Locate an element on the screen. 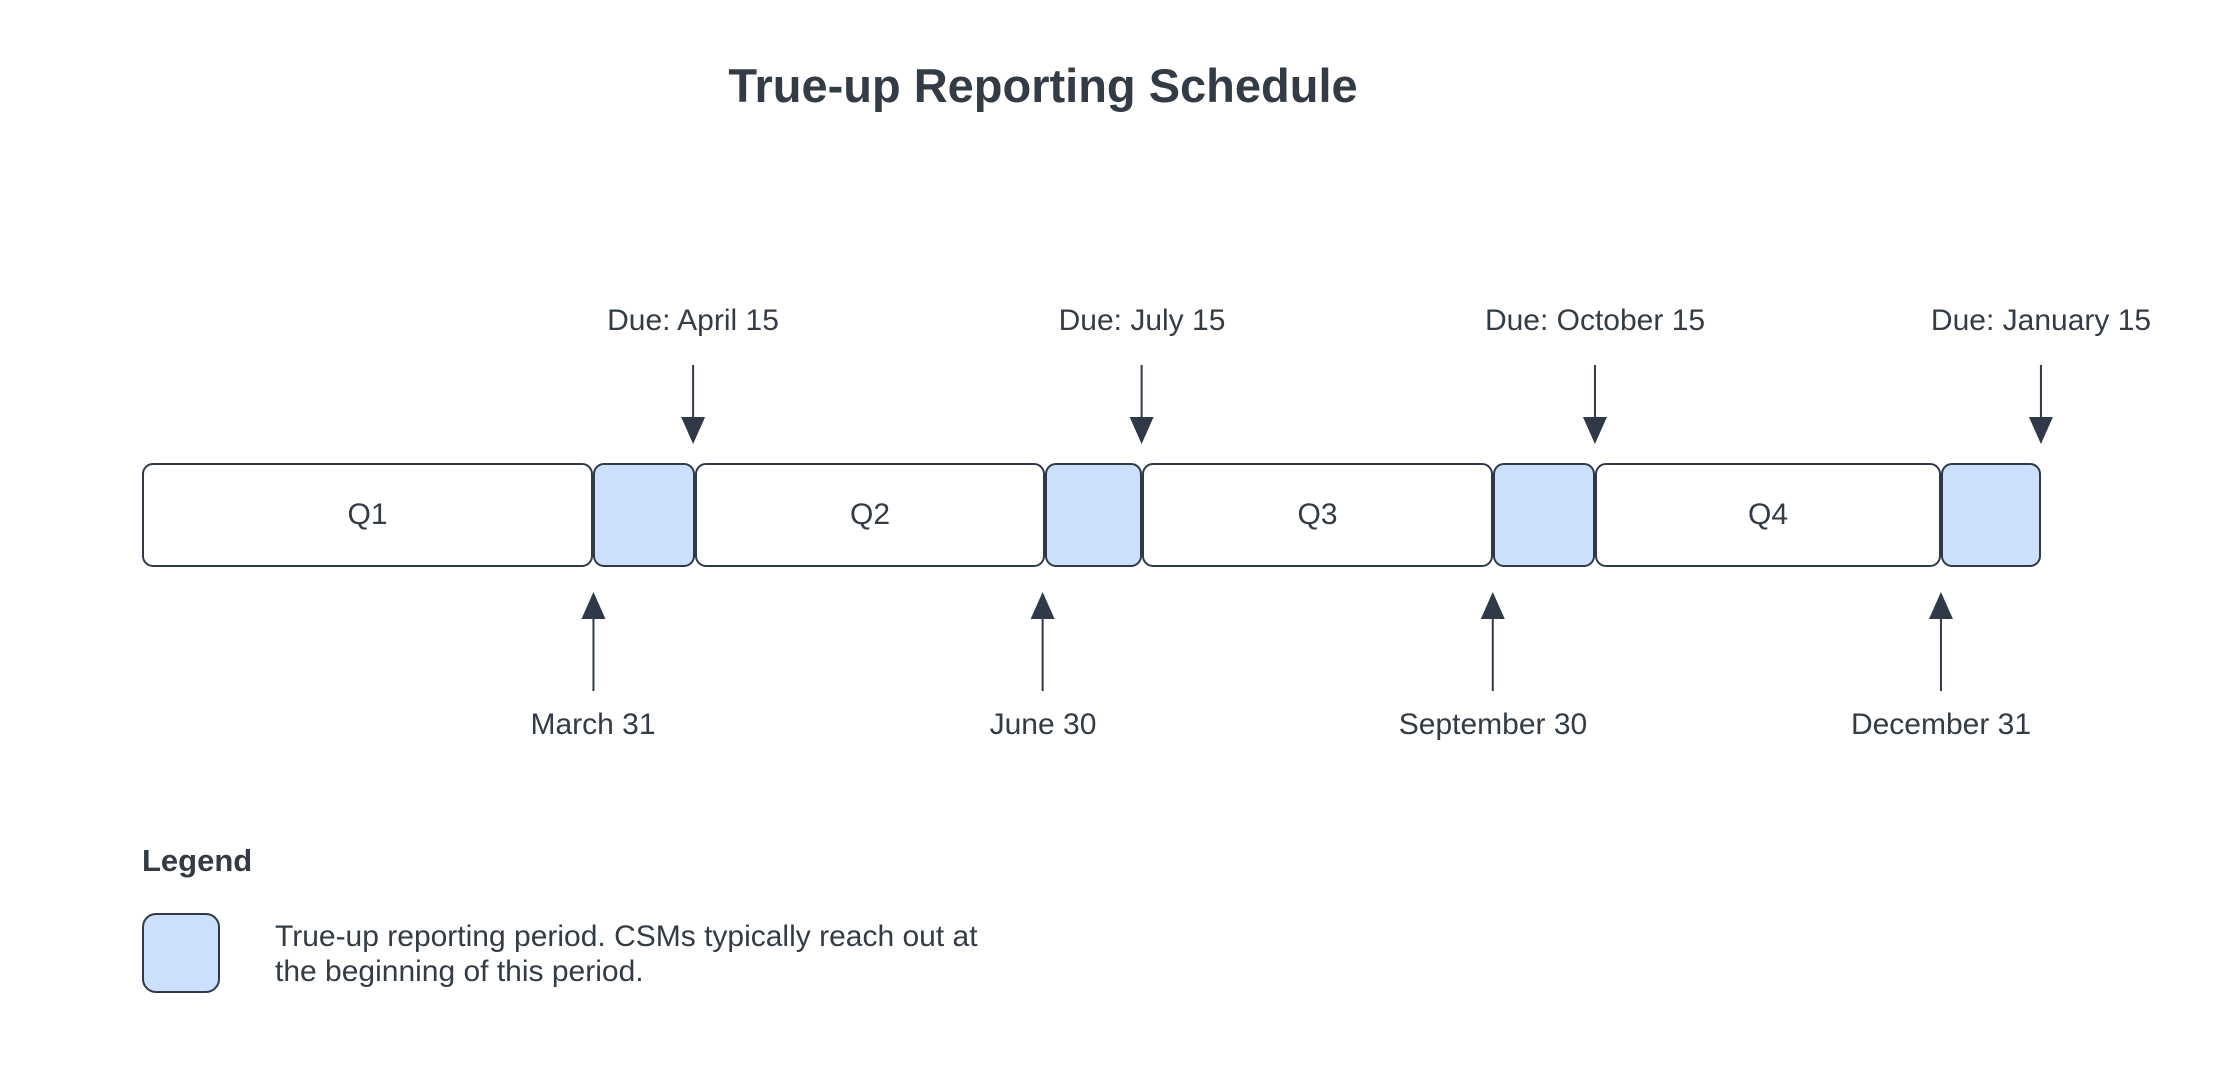 This screenshot has width=2224, height=1066. trueup-period-swatch is located at coordinates (181, 953).